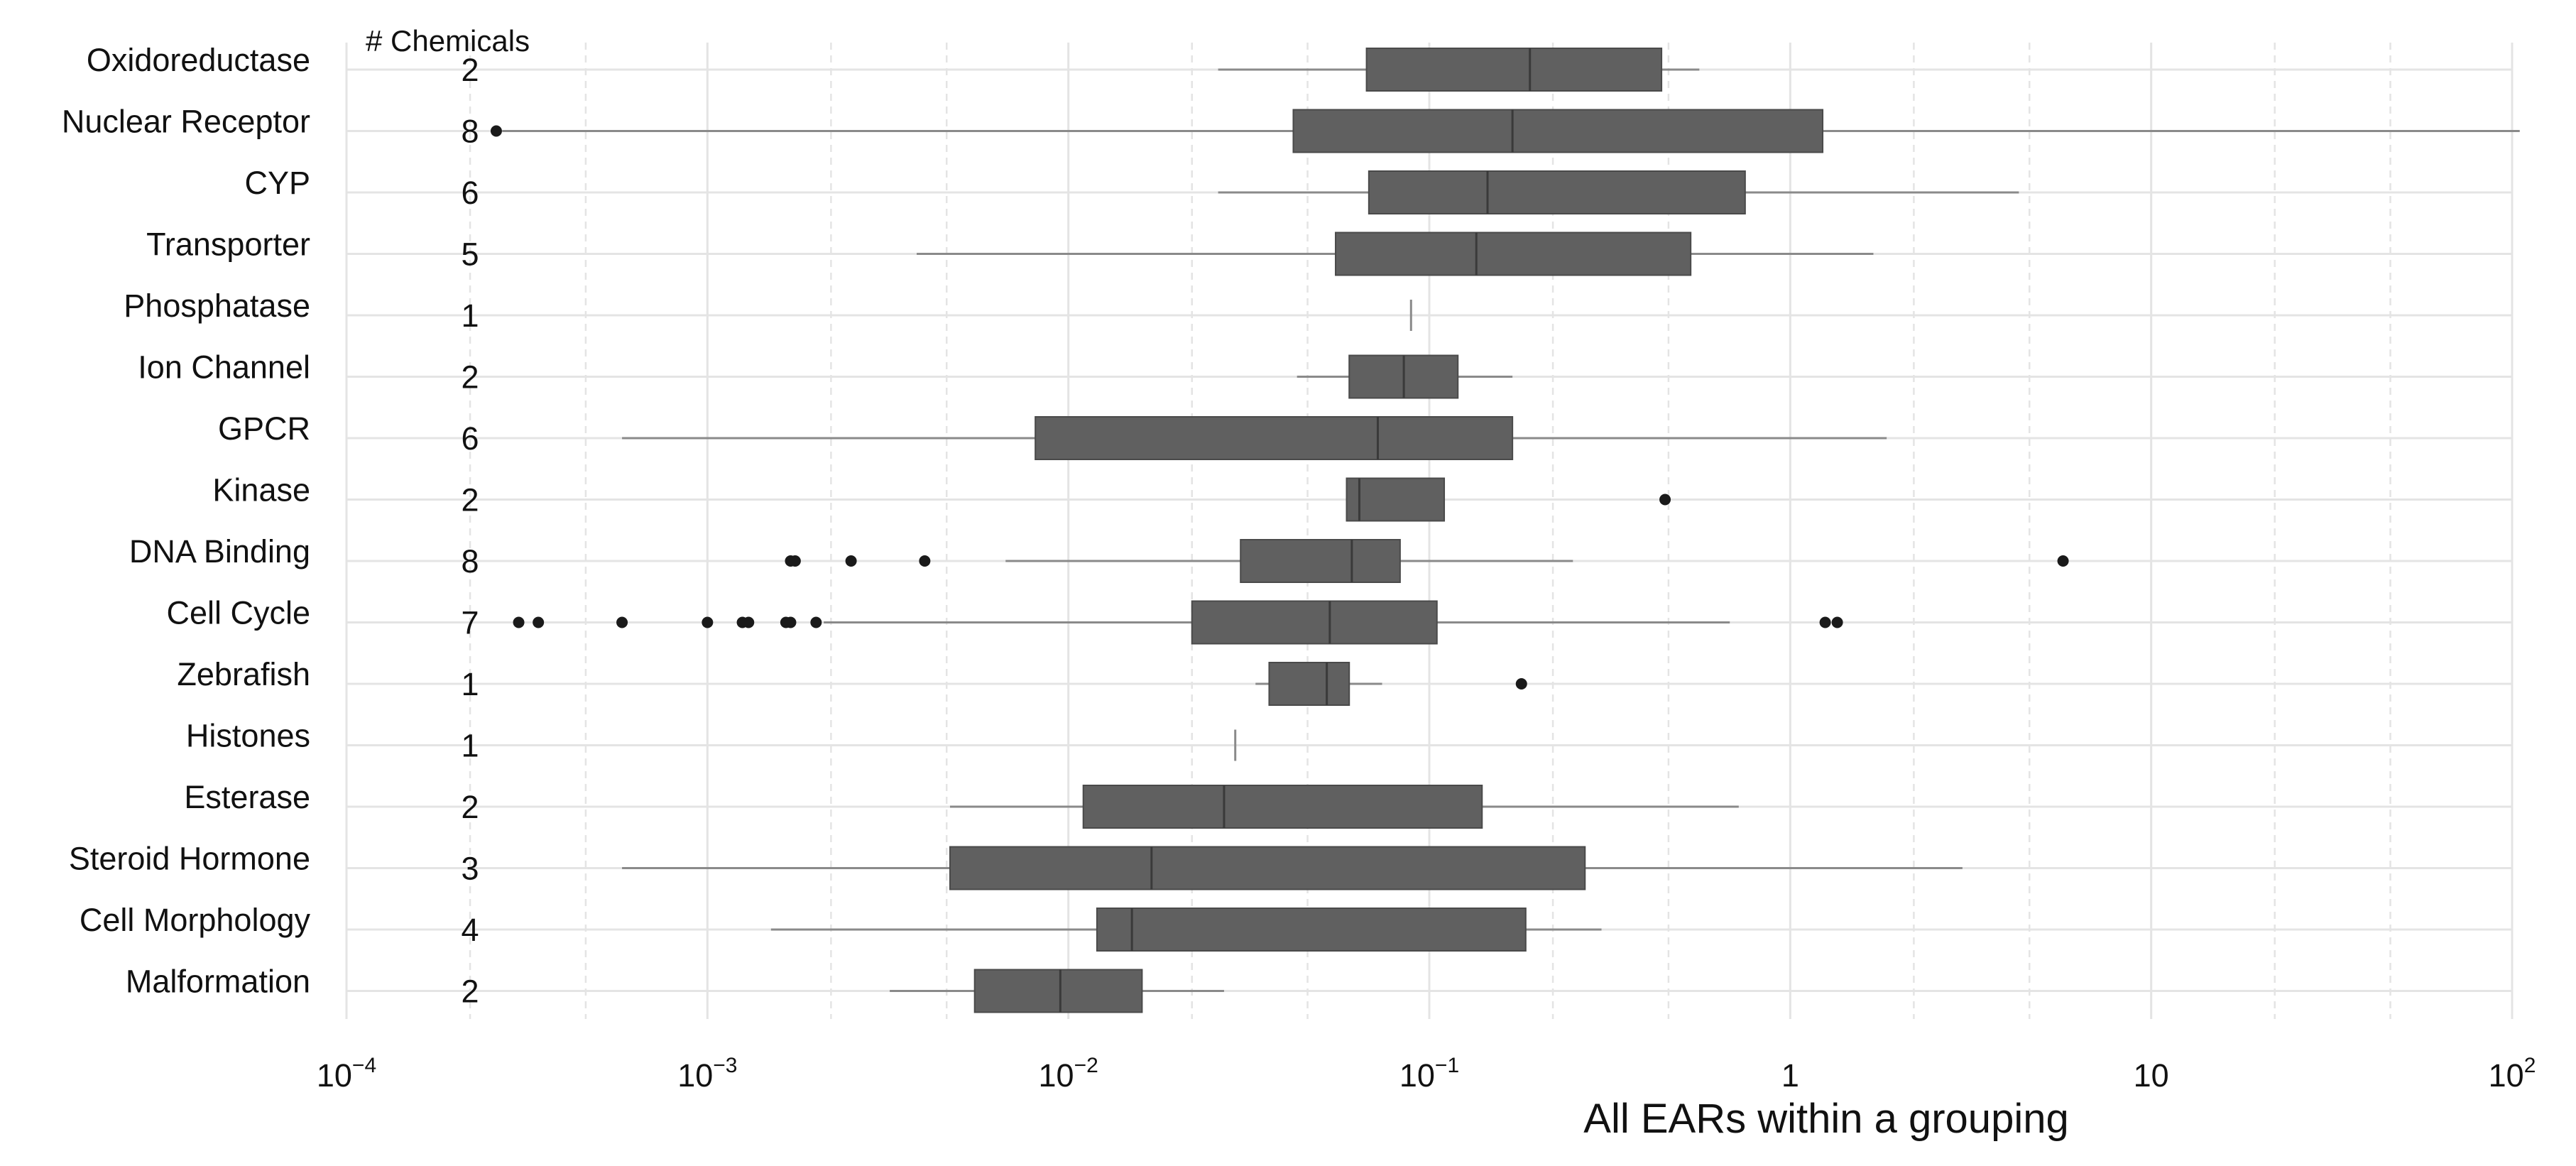  Describe the element at coordinates (248, 736) in the screenshot. I see `category-label: Histones` at that location.